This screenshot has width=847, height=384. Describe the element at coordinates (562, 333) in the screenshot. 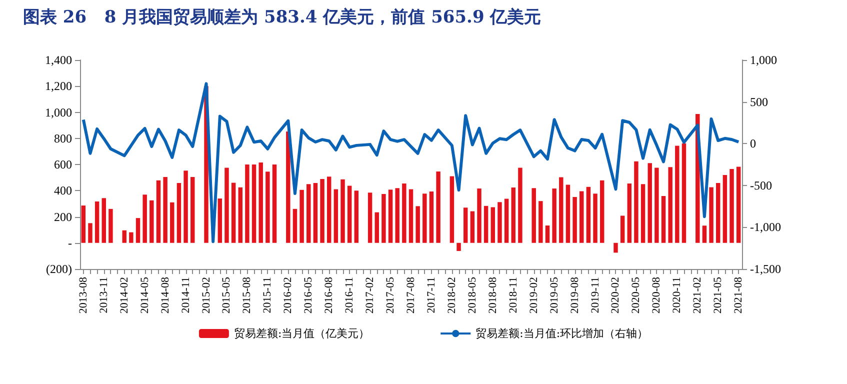

I see `legend-label: 贸易差额:当月值:环比增加（右轴）` at that location.